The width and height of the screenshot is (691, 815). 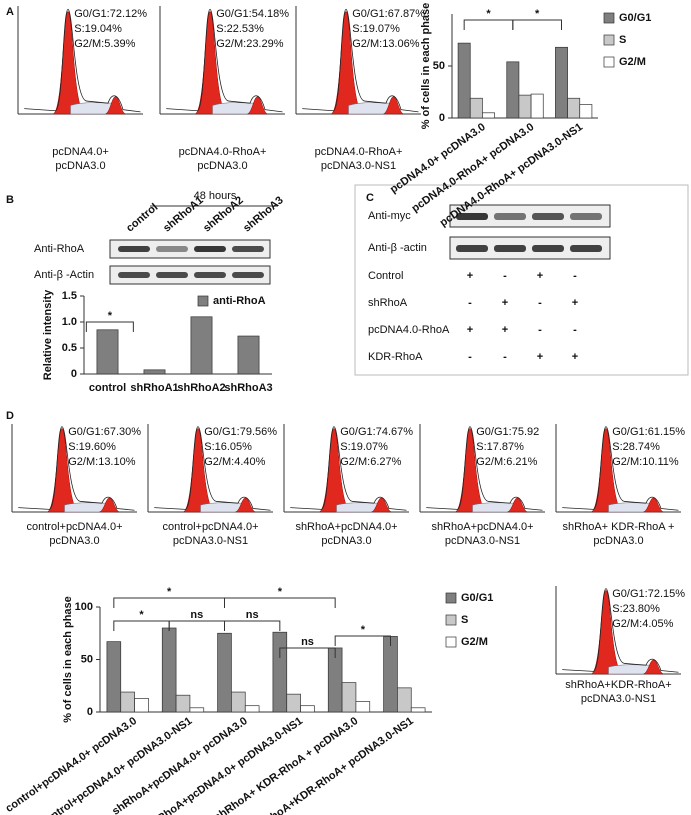 What do you see at coordinates (239, 301) in the screenshot?
I see `legend-label: anti-RhoA` at bounding box center [239, 301].